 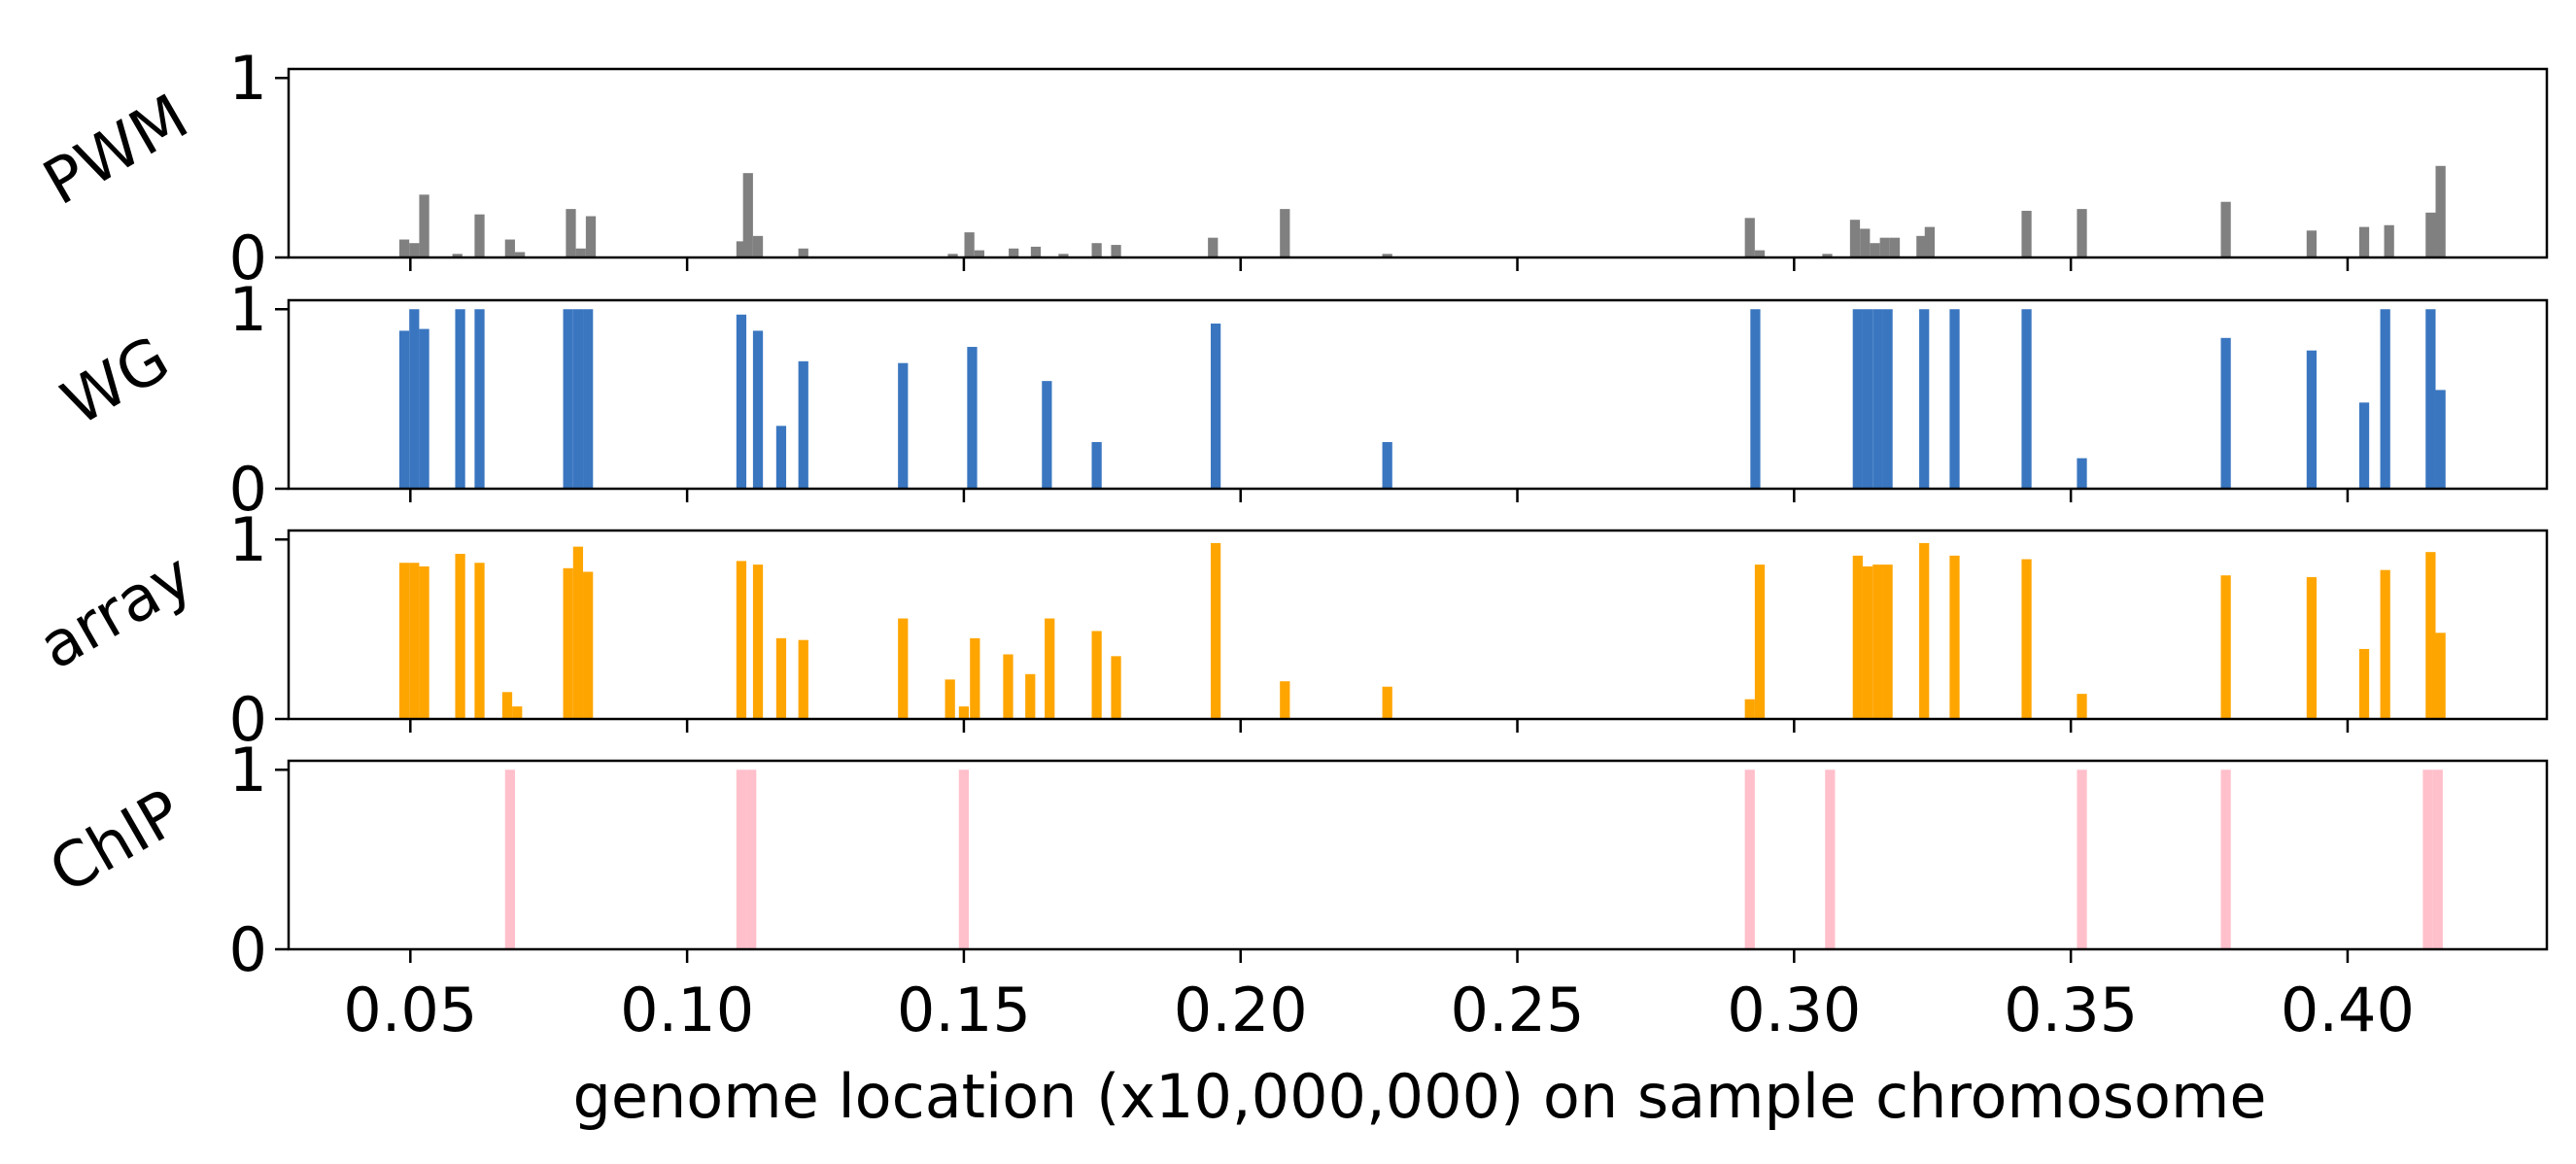 What do you see at coordinates (1794, 1010) in the screenshot?
I see `x-tick-label: 0.30` at bounding box center [1794, 1010].